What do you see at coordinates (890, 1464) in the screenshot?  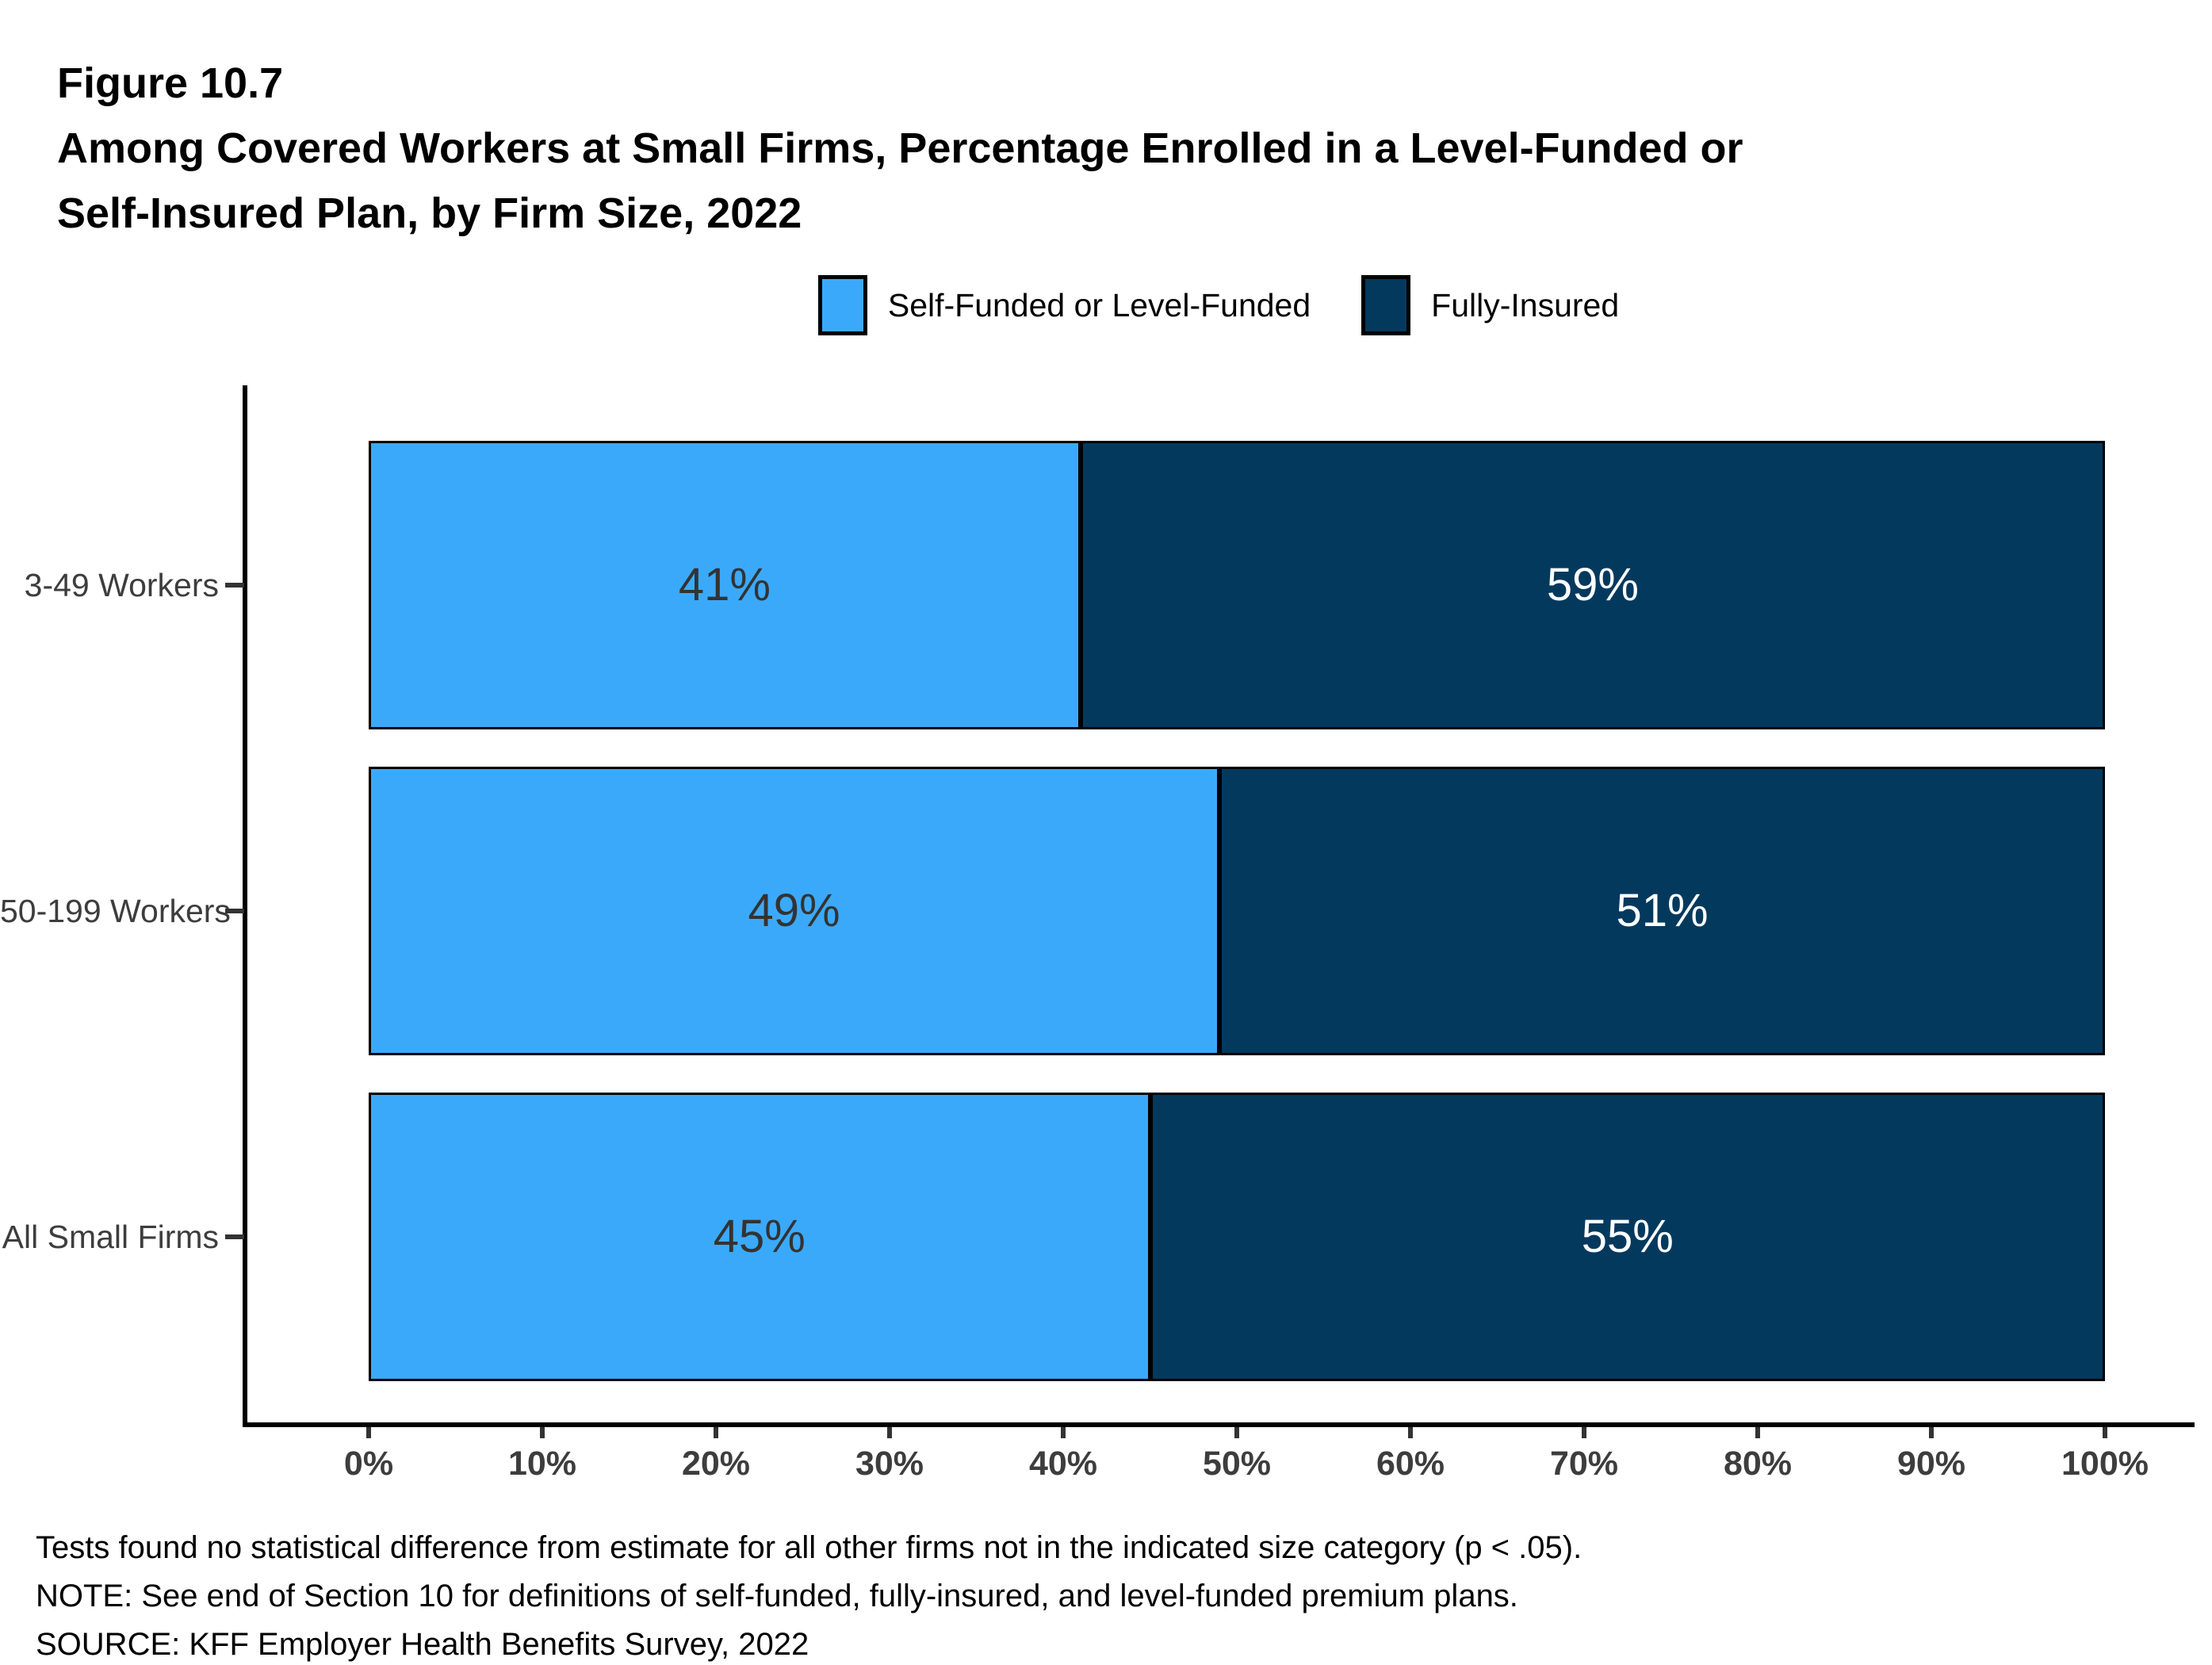 I see `x-tick-label: 30%` at bounding box center [890, 1464].